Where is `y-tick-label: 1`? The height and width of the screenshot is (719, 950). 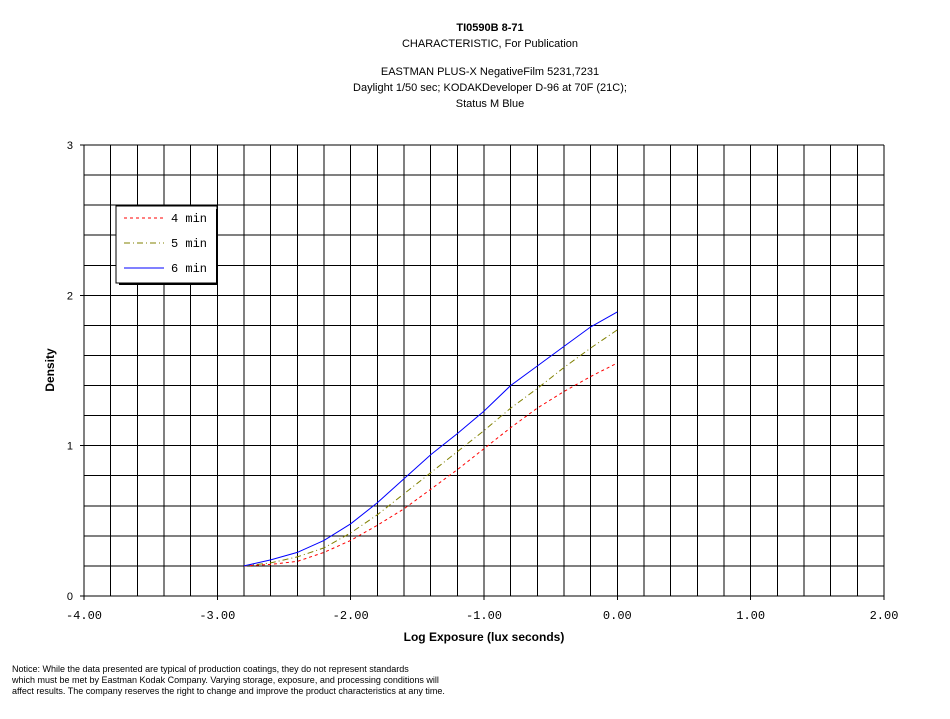 y-tick-label: 1 is located at coordinates (70, 447).